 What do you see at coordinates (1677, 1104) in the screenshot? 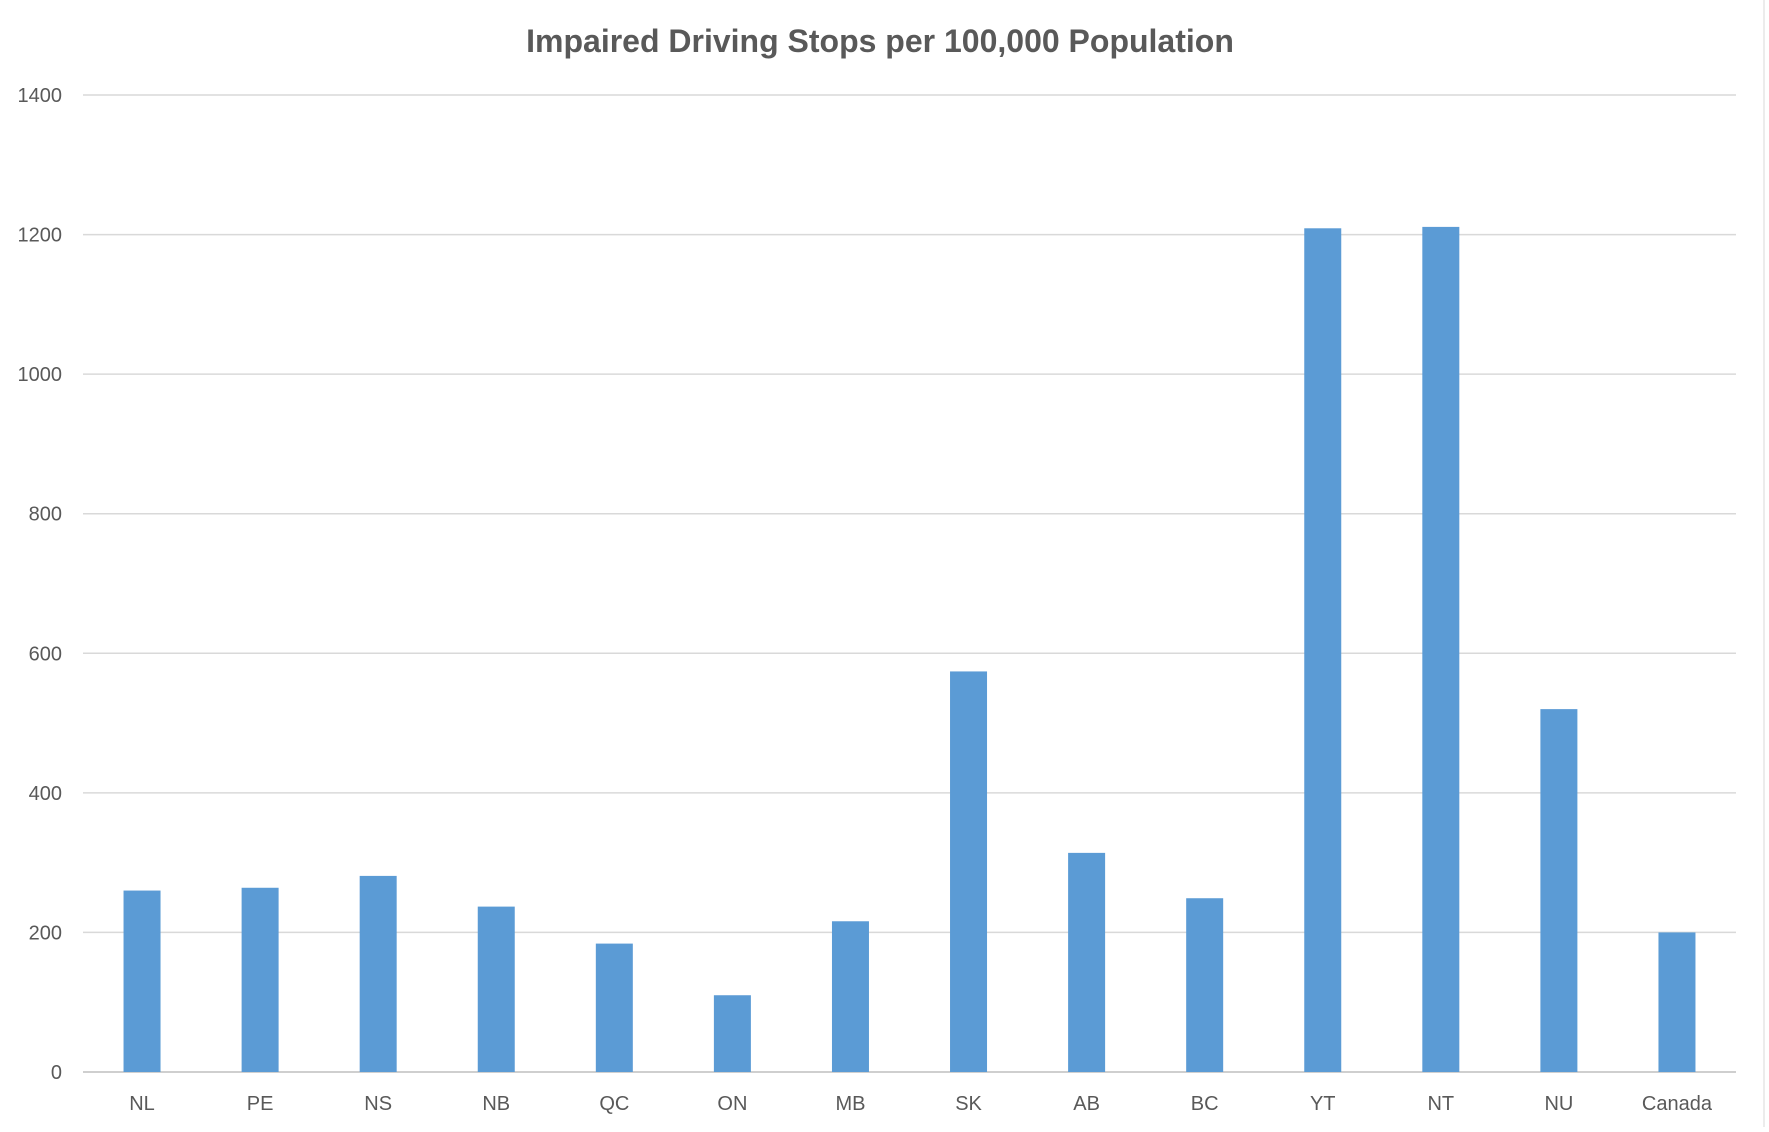
I see `x-tick-label-canada: Canada` at bounding box center [1677, 1104].